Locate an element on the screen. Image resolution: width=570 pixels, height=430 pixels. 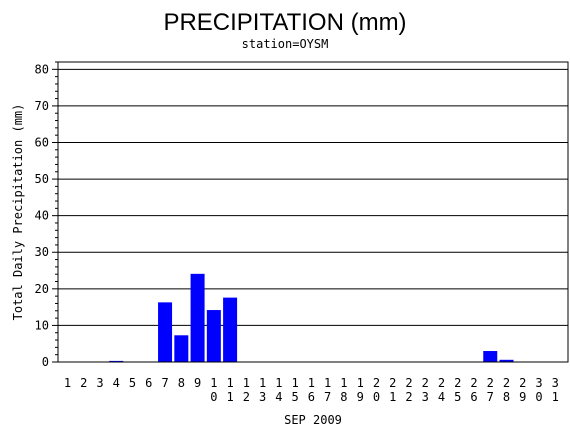
y-tick-label: 40 is located at coordinates (42, 216).